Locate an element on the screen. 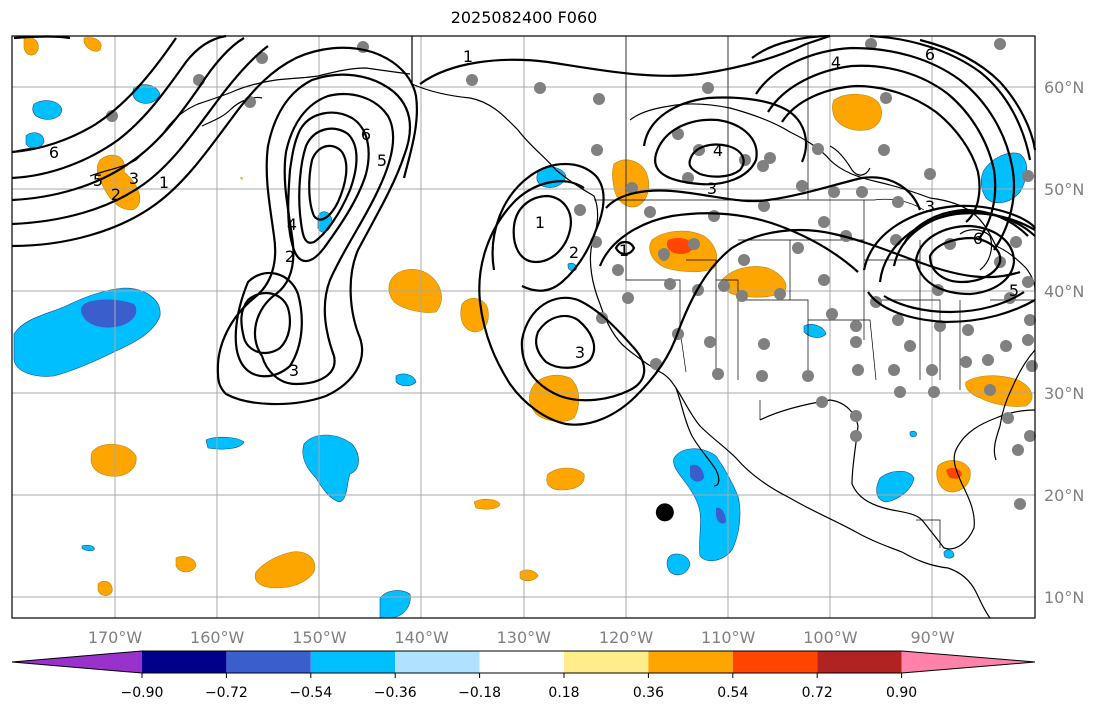  longitude-tick-label: 120°W is located at coordinates (626, 637).